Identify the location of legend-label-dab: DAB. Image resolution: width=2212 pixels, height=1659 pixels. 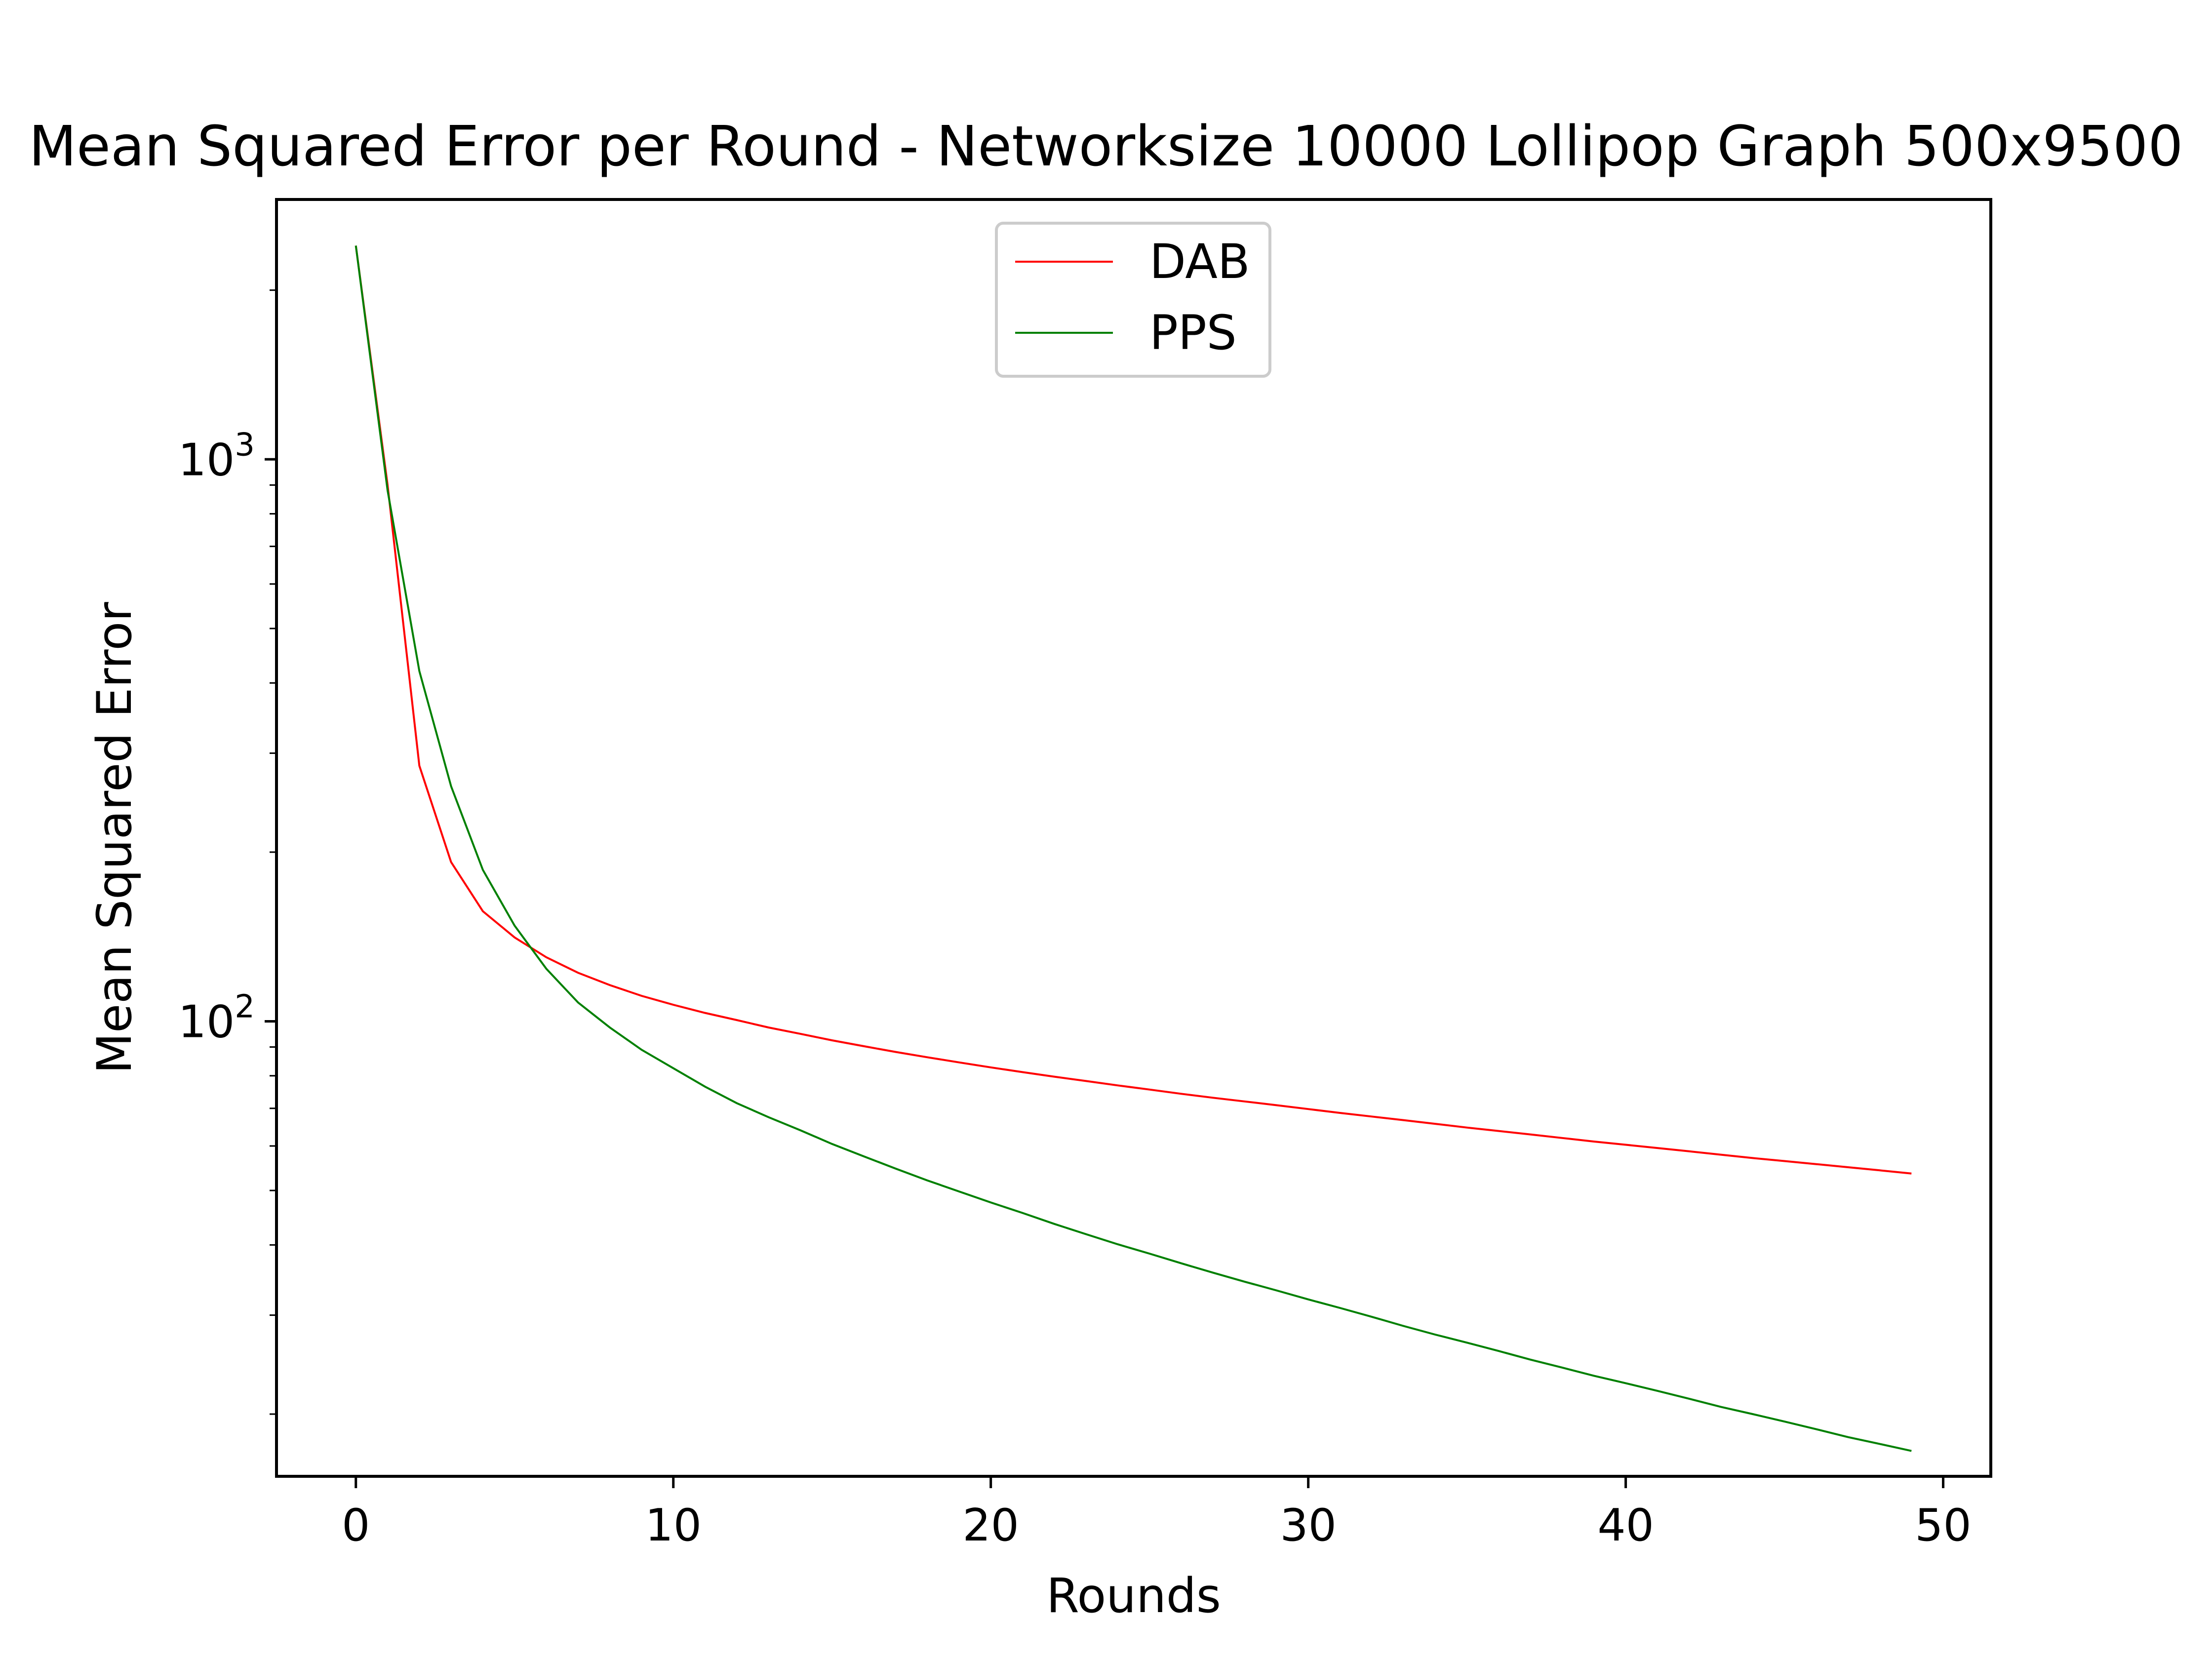
(1200, 261).